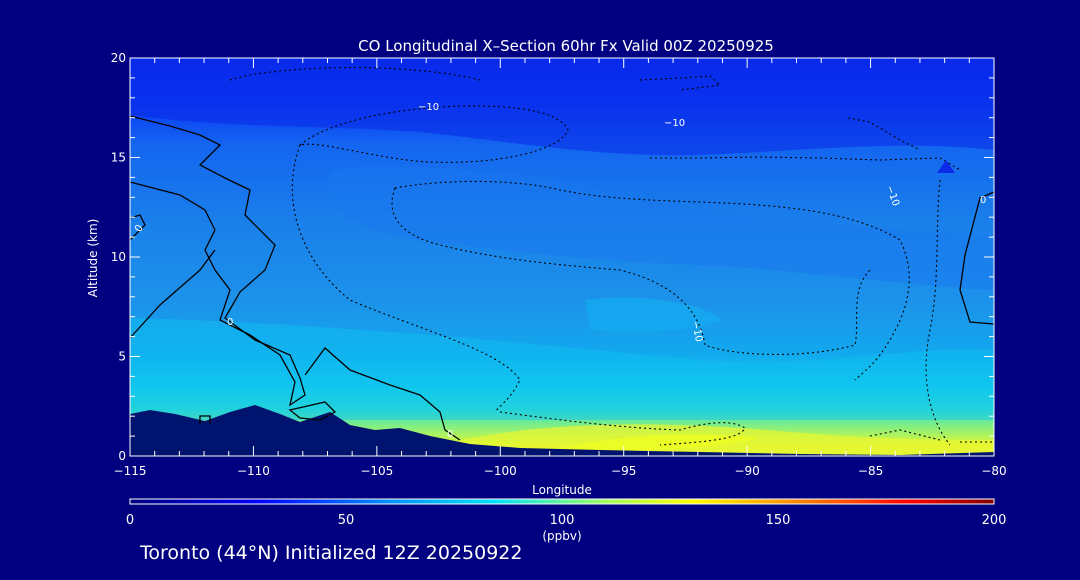 The height and width of the screenshot is (580, 1080). What do you see at coordinates (376, 471) in the screenshot?
I see `x-tick-label: −105` at bounding box center [376, 471].